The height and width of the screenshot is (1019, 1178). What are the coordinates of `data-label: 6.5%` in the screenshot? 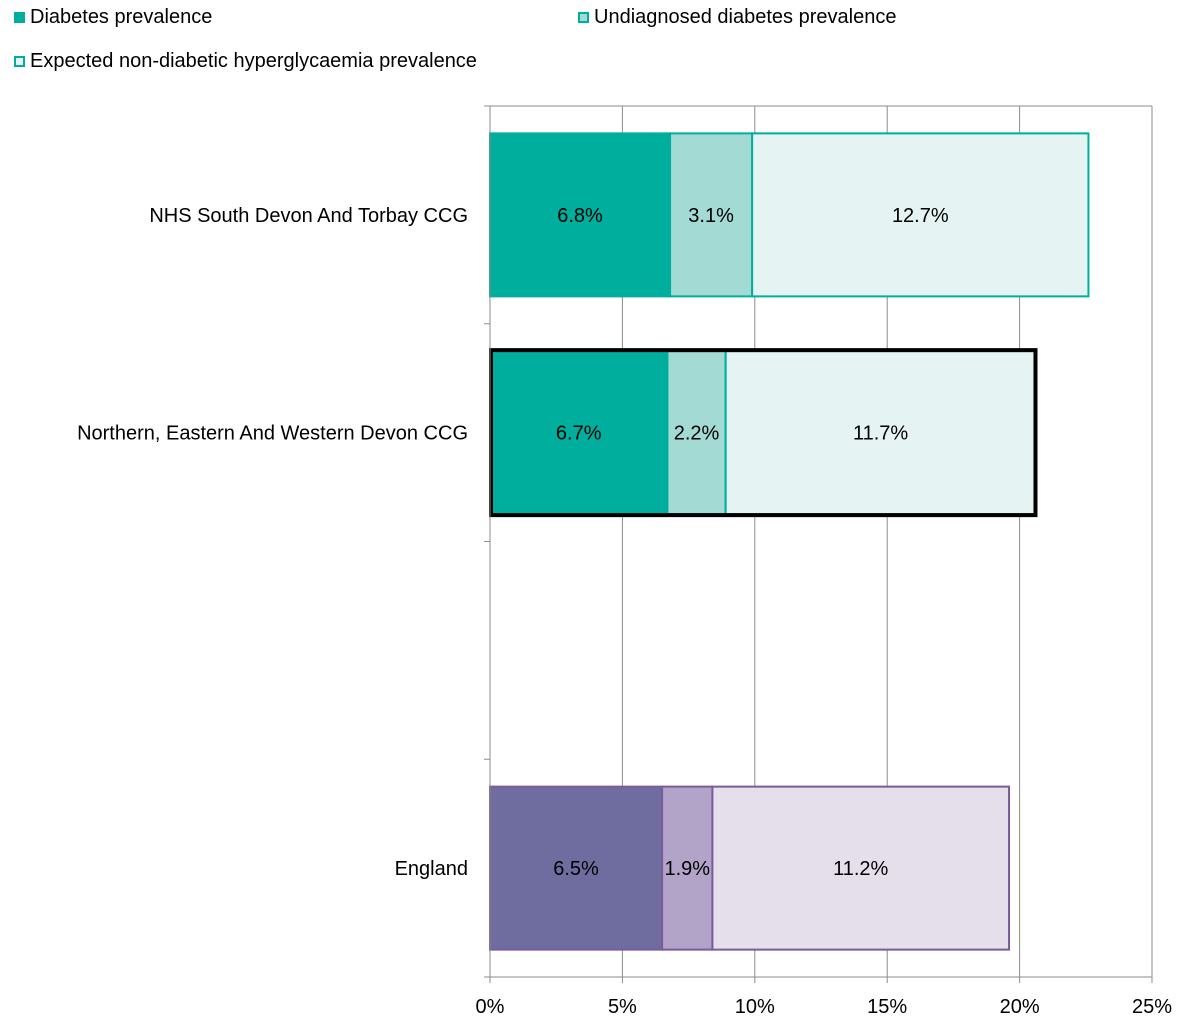 It's located at (576, 869).